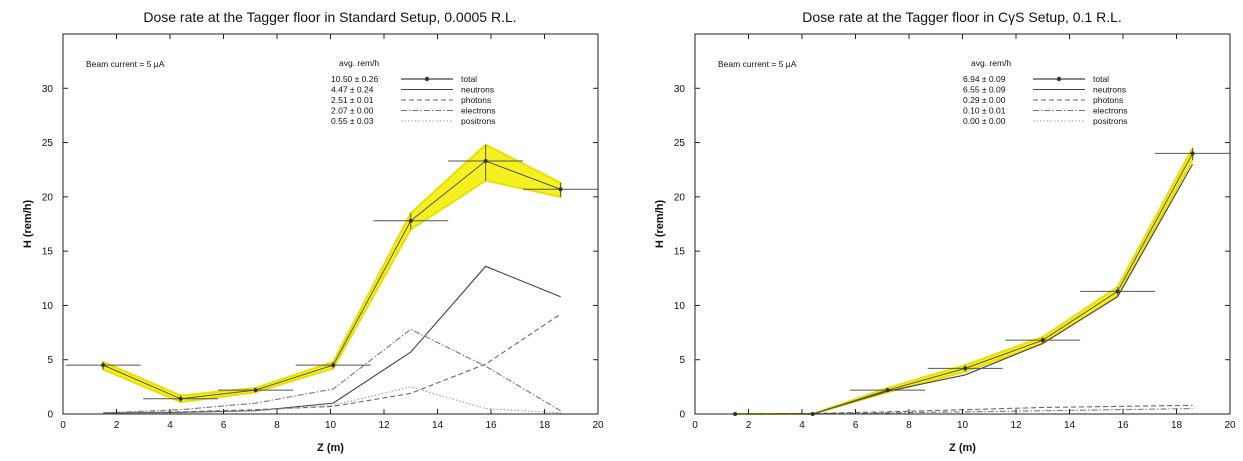 The image size is (1243, 461). What do you see at coordinates (984, 111) in the screenshot?
I see `legend-avg-value: 0.10 ± 0.01` at bounding box center [984, 111].